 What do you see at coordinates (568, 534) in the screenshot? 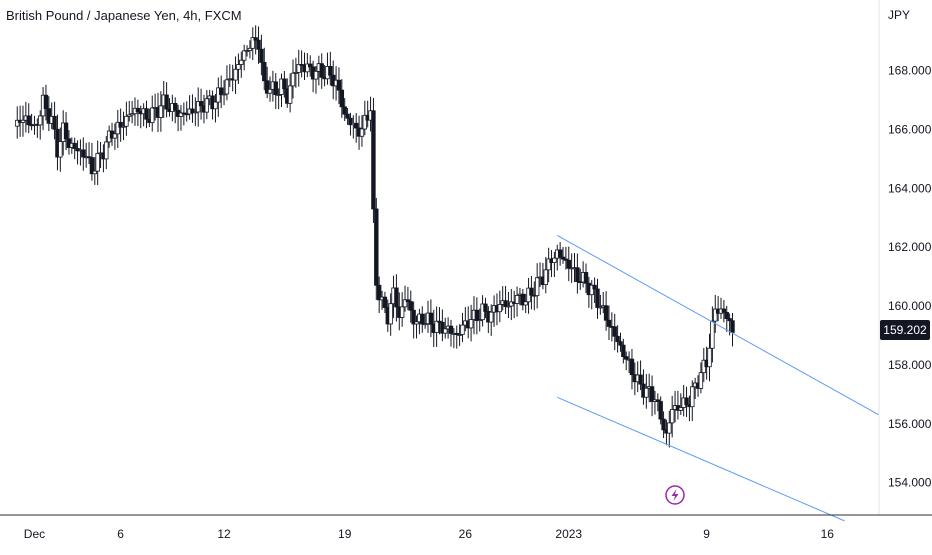
I see `time-tick-label: 2023` at bounding box center [568, 534].